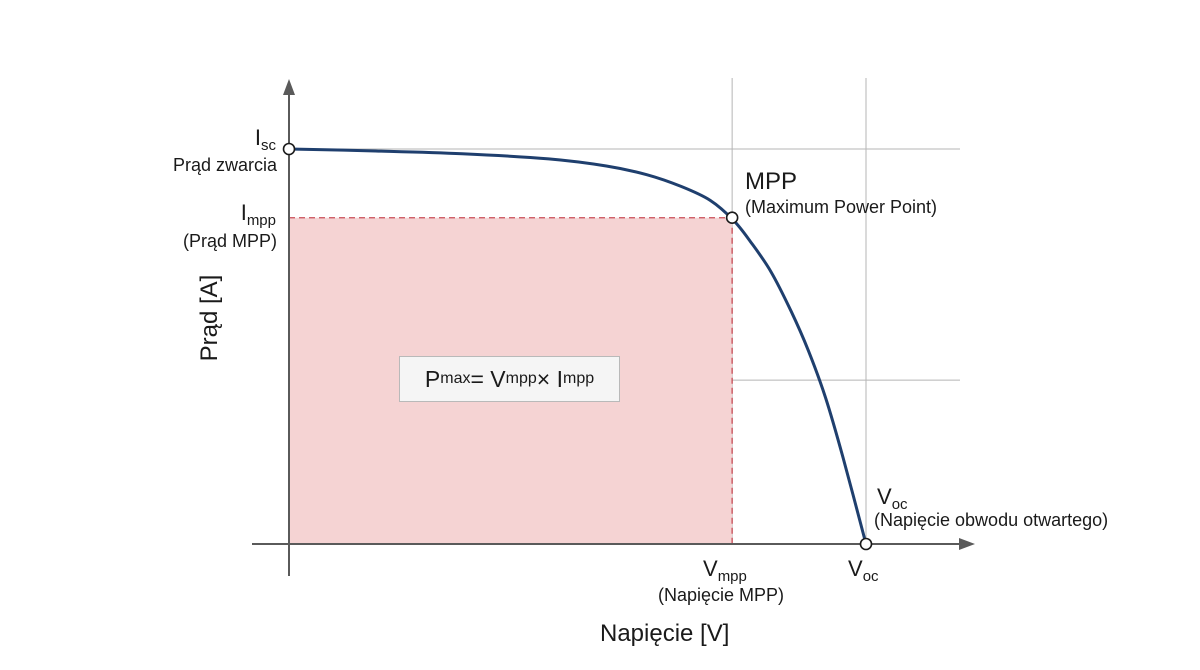 This screenshot has width=1200, height=670. Describe the element at coordinates (665, 633) in the screenshot. I see `x-axis-label: Napięcie [V]` at that location.